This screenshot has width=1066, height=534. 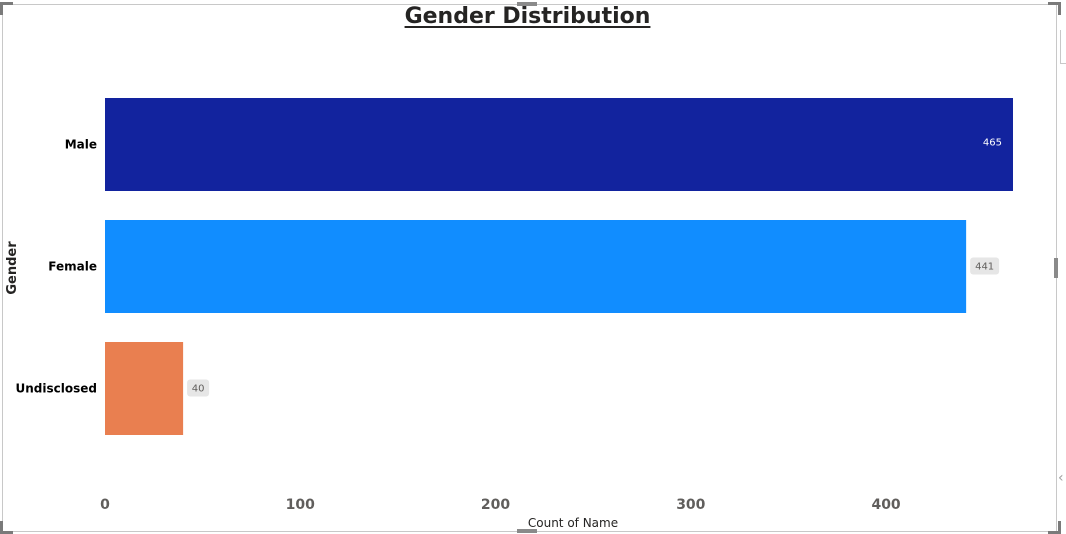 What do you see at coordinates (495, 505) in the screenshot?
I see `x-tick-label: 200` at bounding box center [495, 505].